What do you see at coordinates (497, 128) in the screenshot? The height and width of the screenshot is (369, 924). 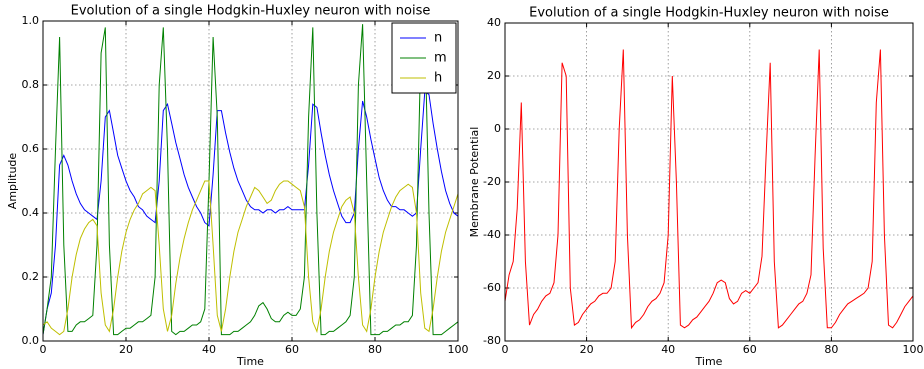 I see `y-tick-label: 0` at bounding box center [497, 128].